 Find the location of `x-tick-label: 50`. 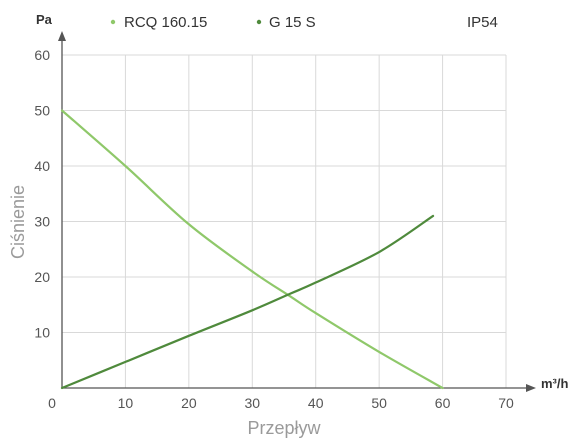

x-tick-label: 50 is located at coordinates (379, 403).